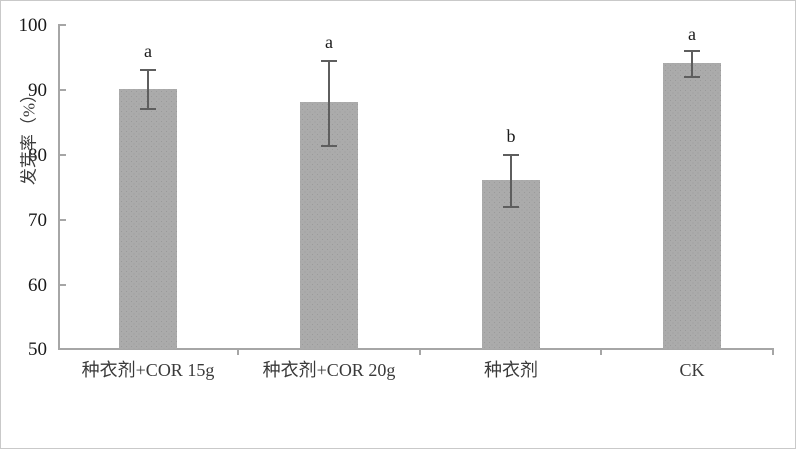  What do you see at coordinates (37, 285) in the screenshot?
I see `y-tick-label-60: 60` at bounding box center [37, 285].